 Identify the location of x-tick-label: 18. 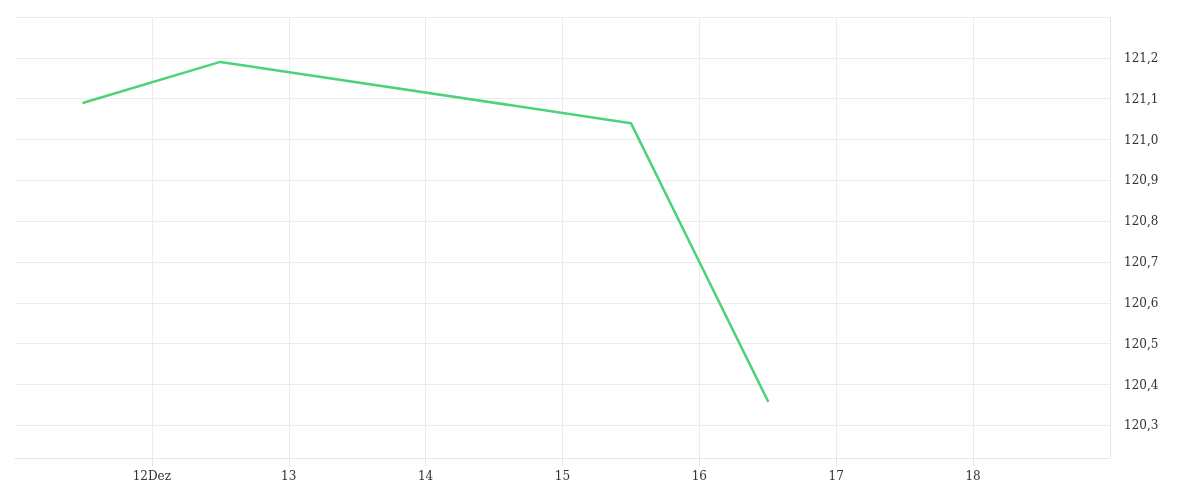
(973, 476).